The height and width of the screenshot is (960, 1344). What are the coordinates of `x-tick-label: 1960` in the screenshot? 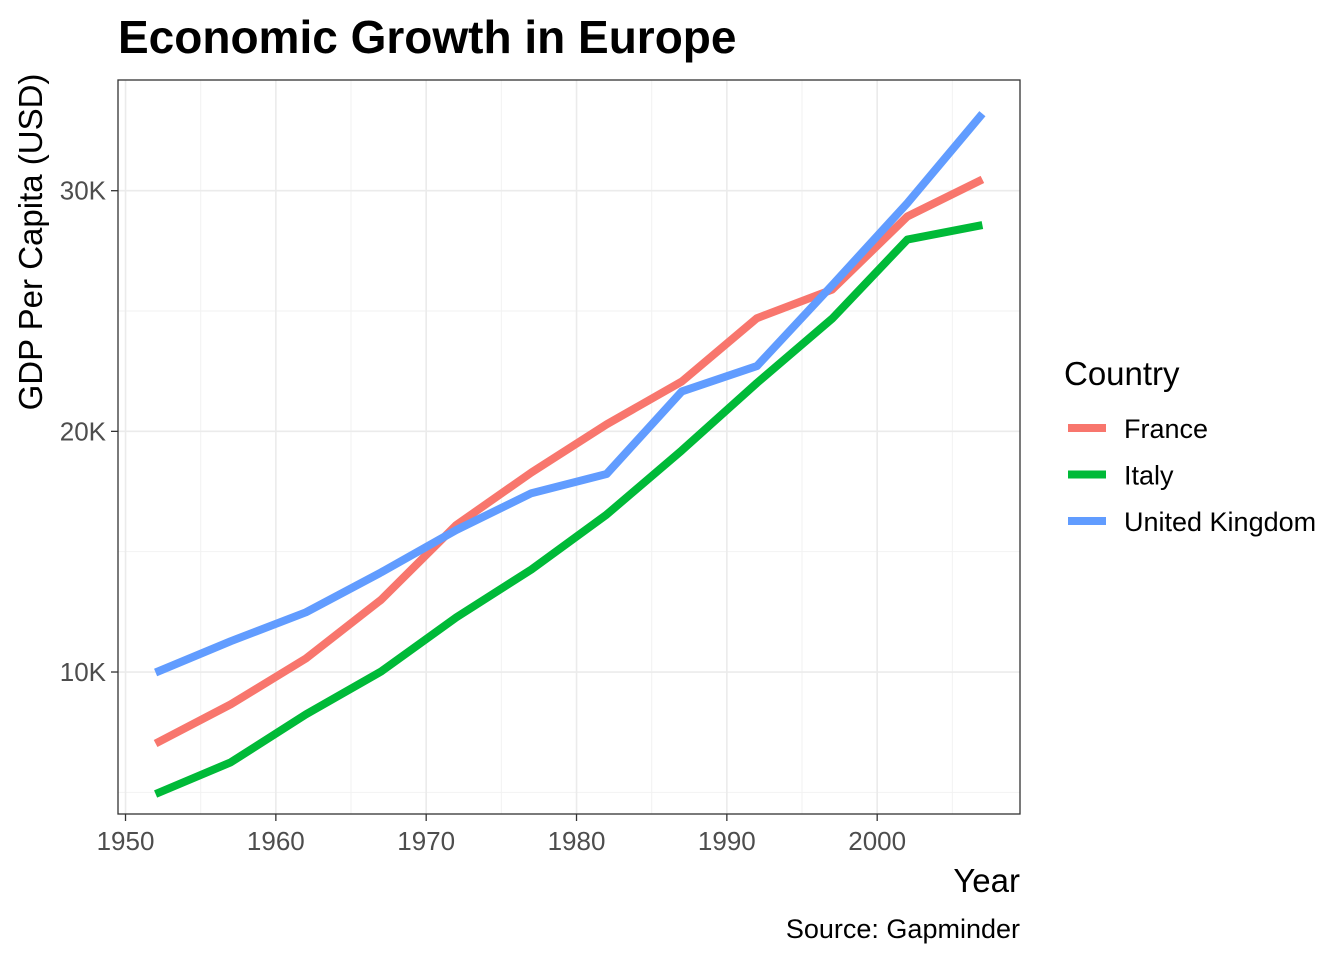 It's located at (276, 841).